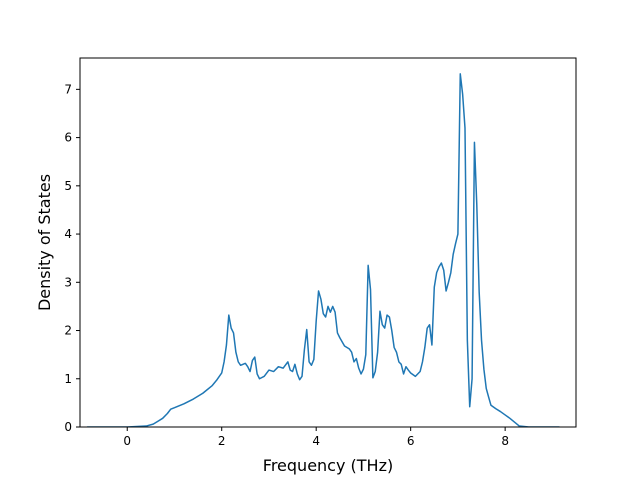 Image resolution: width=640 pixels, height=480 pixels. Describe the element at coordinates (222, 441) in the screenshot. I see `x-tick-label: 2` at that location.